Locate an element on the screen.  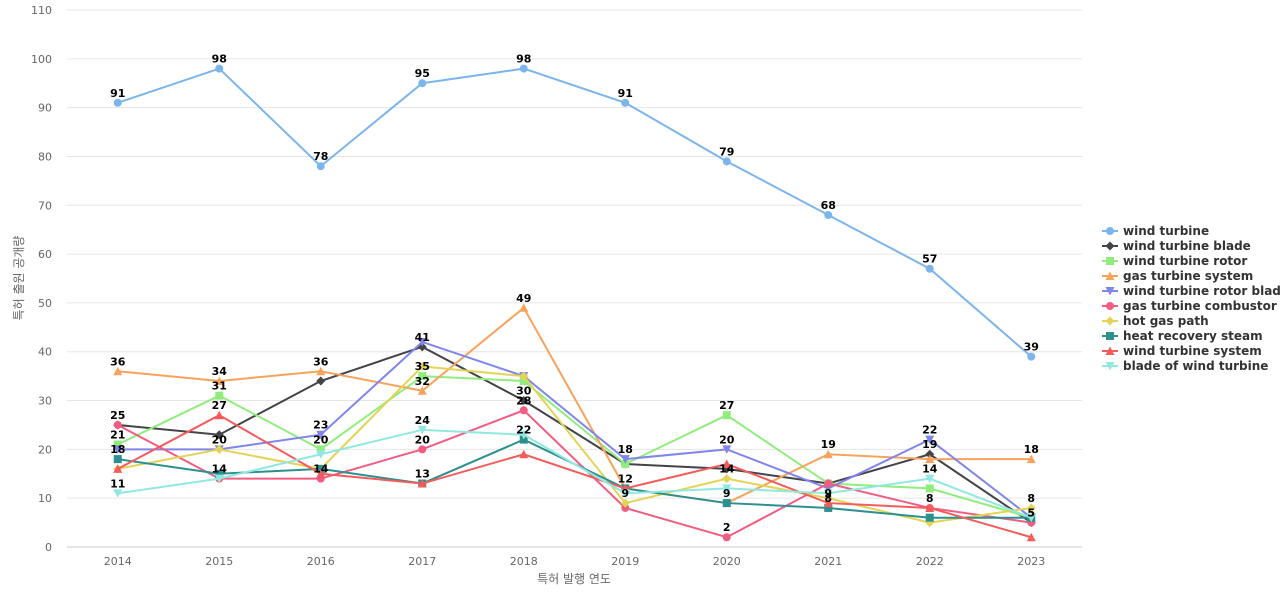
legend-item: wind turbine blade is located at coordinates (1176, 246).